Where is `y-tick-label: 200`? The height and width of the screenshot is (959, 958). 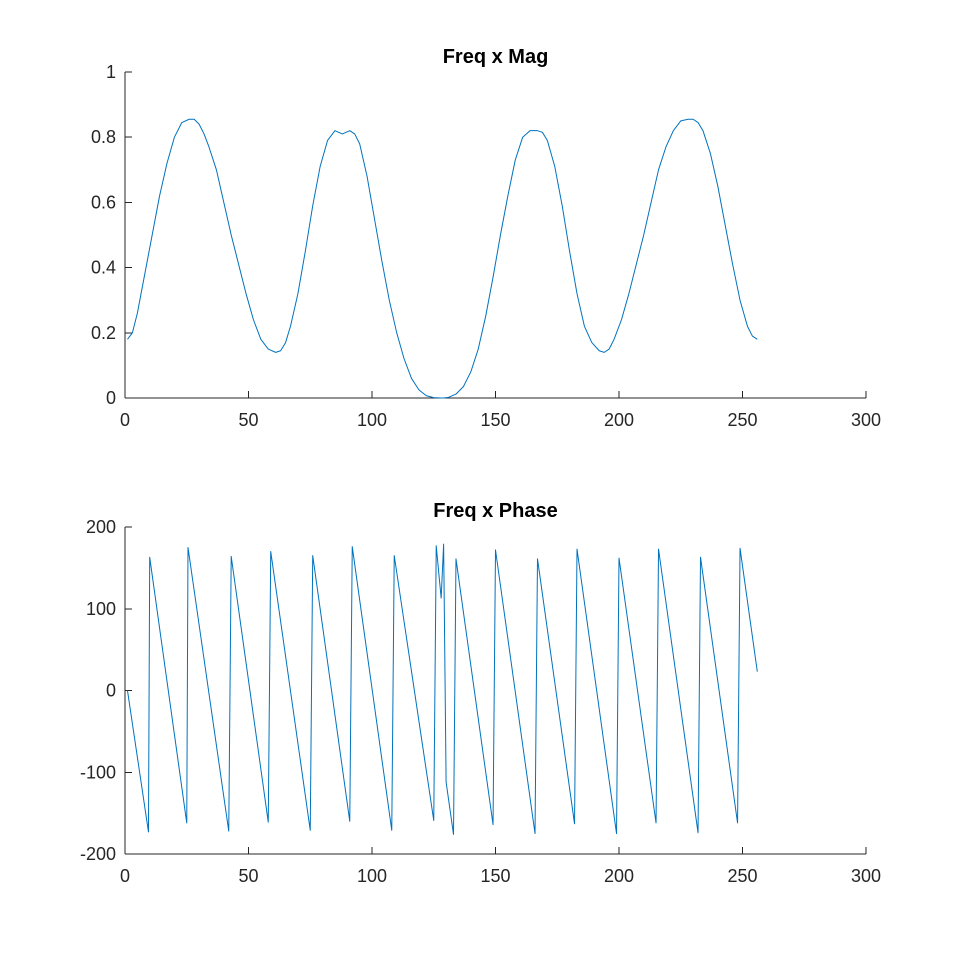
y-tick-label: 200 is located at coordinates (101, 527).